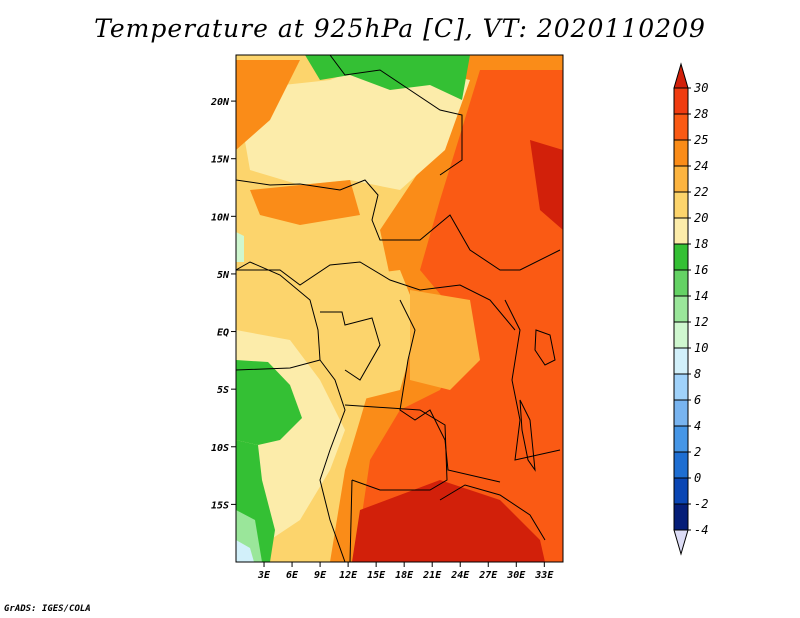 Image resolution: width=800 pixels, height=618 pixels. Describe the element at coordinates (701, 218) in the screenshot. I see `colorbar-label: 20` at that location.